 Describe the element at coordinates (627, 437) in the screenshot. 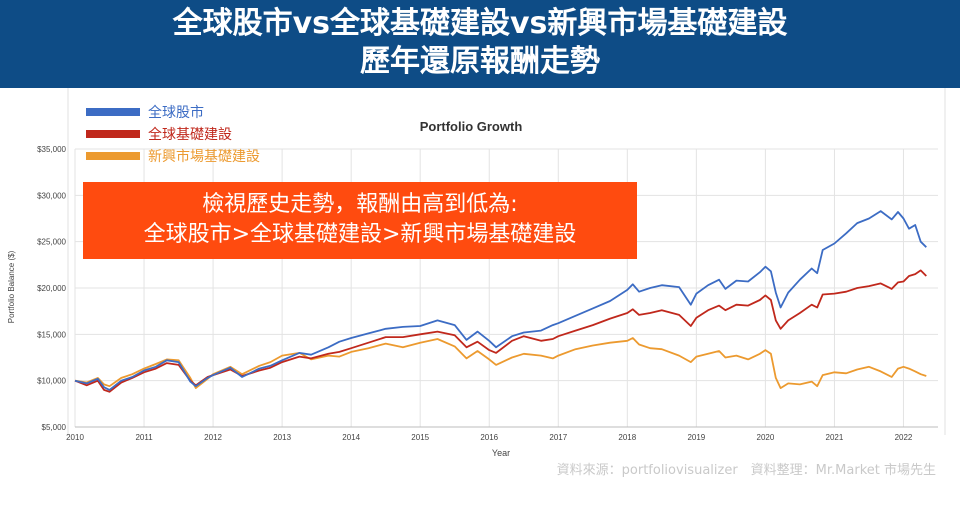

I see `x-tick-label: 2018` at that location.